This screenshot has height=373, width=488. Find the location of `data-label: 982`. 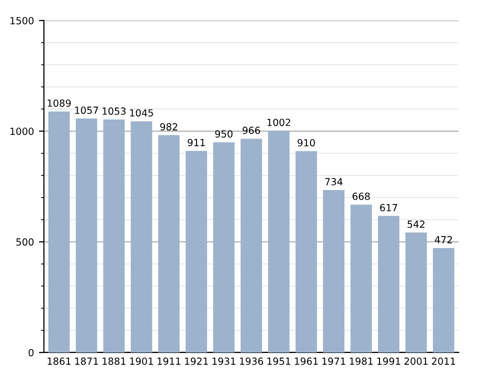

data-label: 982 is located at coordinates (169, 126).